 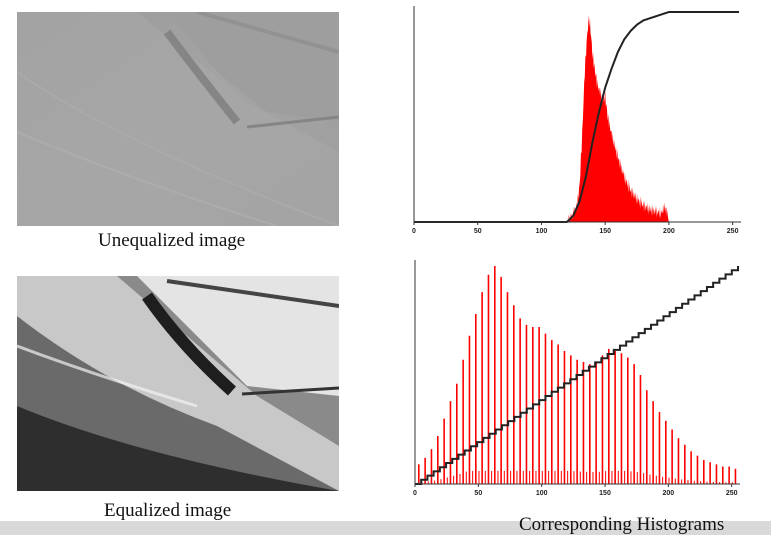 What do you see at coordinates (385, 528) in the screenshot?
I see `bottom-bar` at bounding box center [385, 528].